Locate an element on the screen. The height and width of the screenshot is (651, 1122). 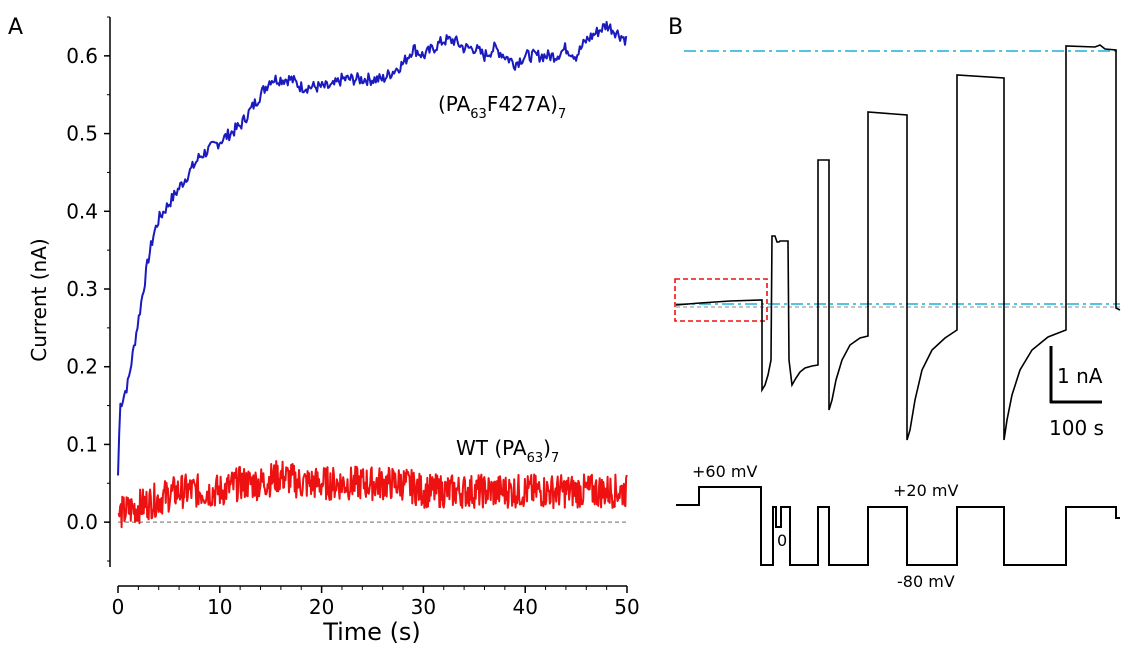
y-tick-label: 0.2 is located at coordinates (82, 367).